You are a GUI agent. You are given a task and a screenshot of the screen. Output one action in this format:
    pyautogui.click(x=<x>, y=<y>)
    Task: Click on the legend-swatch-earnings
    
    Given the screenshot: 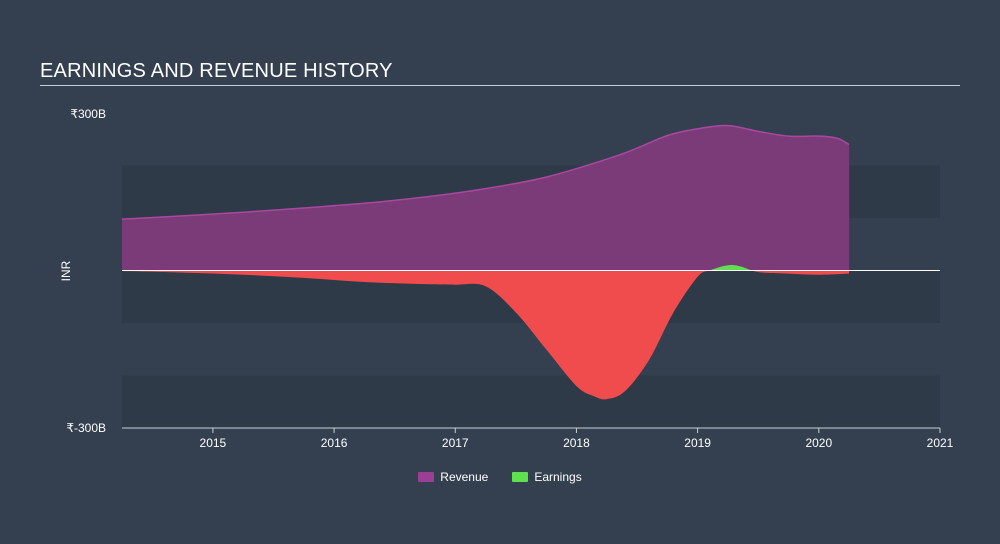 What is the action you would take?
    pyautogui.click(x=520, y=477)
    